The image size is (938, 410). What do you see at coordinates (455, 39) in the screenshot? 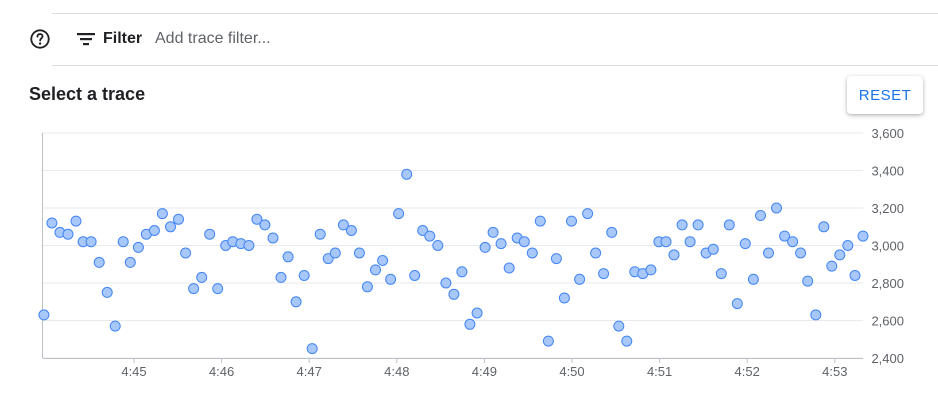
I see `trace-filter-input` at bounding box center [455, 39].